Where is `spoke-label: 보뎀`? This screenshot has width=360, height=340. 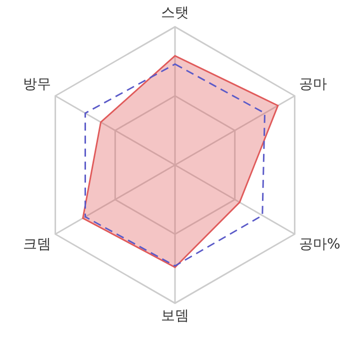 spoke-label: 보뎀 is located at coordinates (175, 316).